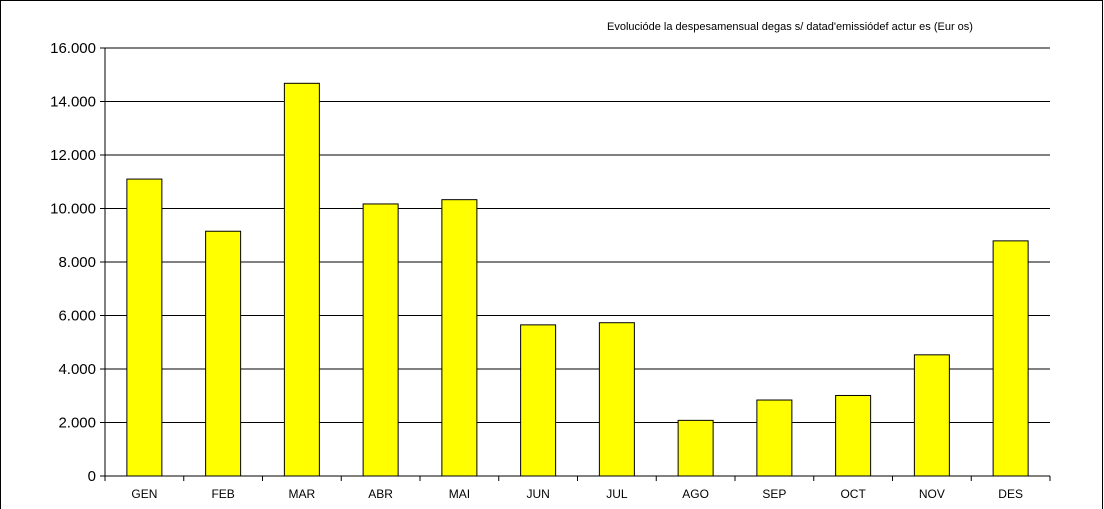  I want to click on x-tick-label: SEP, so click(774, 494).